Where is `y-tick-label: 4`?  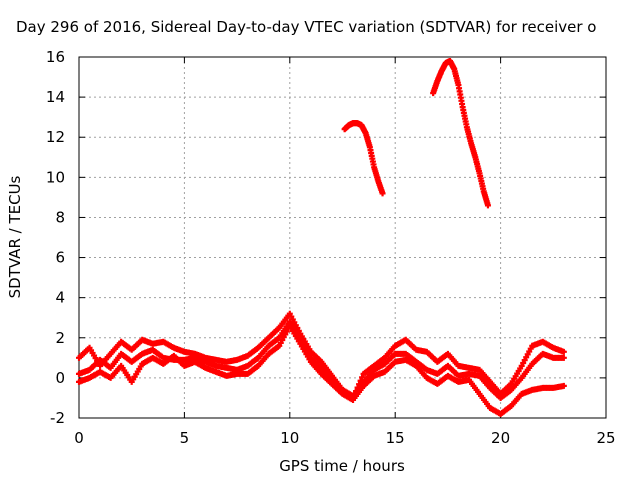 y-tick-label: 4 is located at coordinates (60, 298).